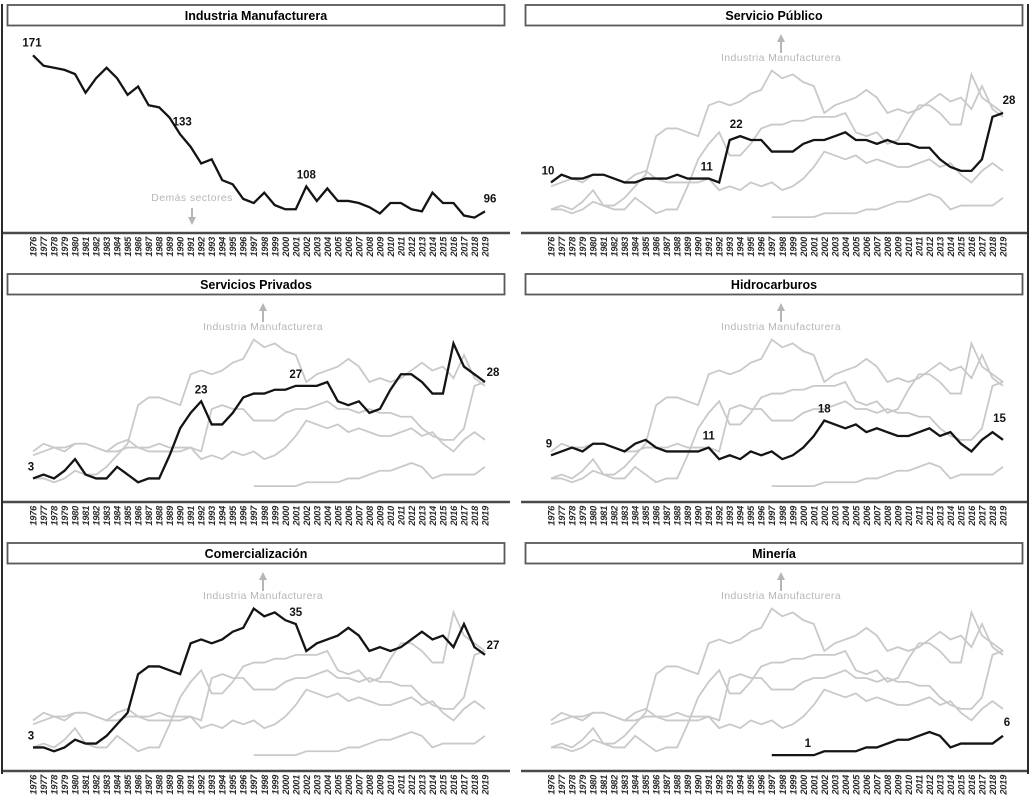 The image size is (1031, 808). Describe the element at coordinates (359, 516) in the screenshot. I see `x-tick-label: 2007` at that location.